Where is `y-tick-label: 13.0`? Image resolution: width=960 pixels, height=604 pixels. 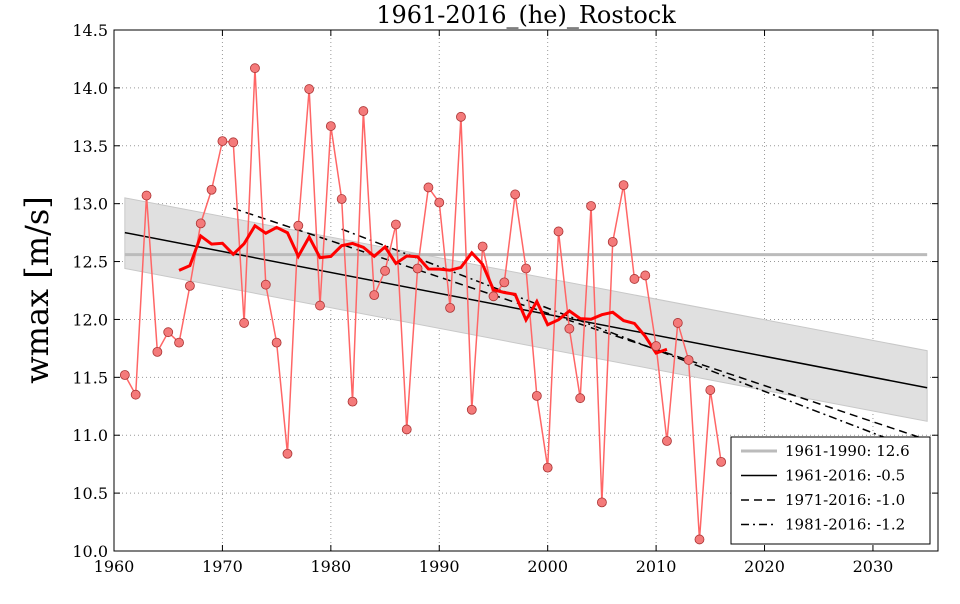
y-tick-label: 13.0 is located at coordinates (90, 204).